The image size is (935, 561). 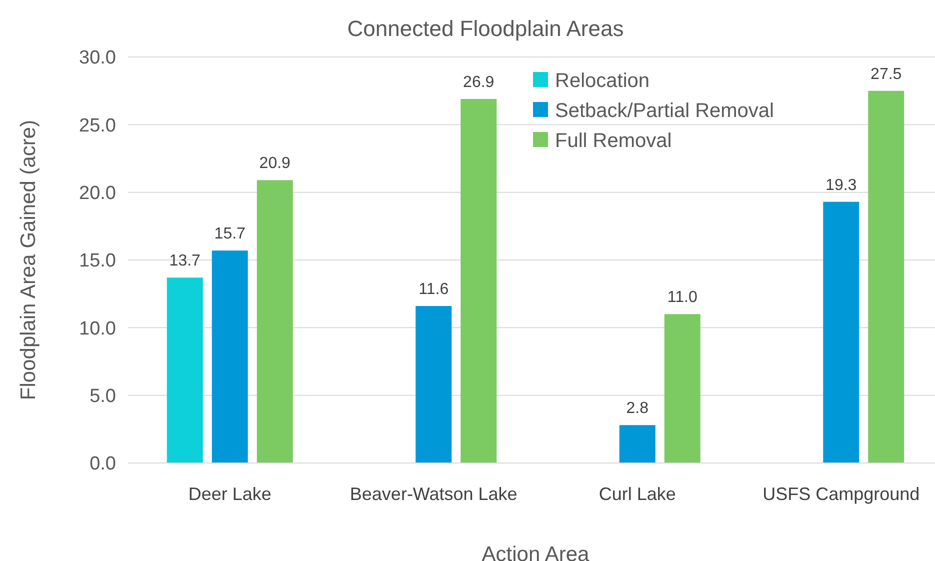 What do you see at coordinates (28, 260) in the screenshot?
I see `y-axis-title: Floodplain Area Gained (acre)` at bounding box center [28, 260].